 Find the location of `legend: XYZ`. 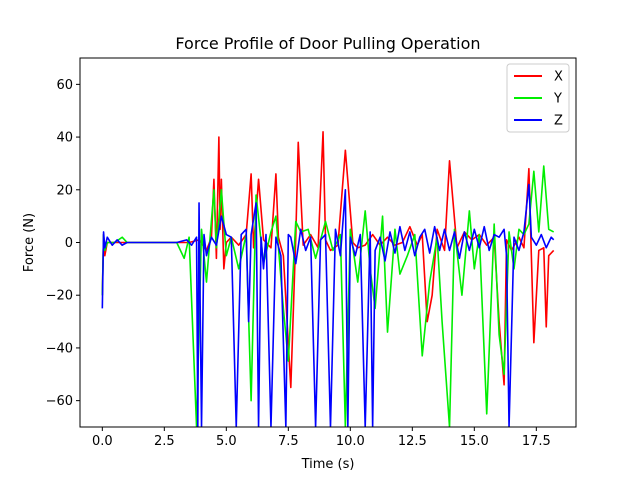

legend: XYZ is located at coordinates (538, 98).